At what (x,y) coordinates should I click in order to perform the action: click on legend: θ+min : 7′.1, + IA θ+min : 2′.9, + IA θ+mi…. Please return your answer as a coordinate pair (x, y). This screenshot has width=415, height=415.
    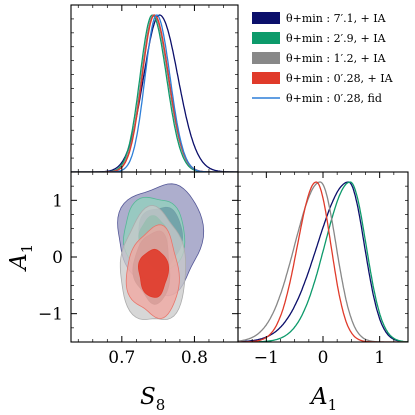
    Looking at the image, I should click on (323, 58).